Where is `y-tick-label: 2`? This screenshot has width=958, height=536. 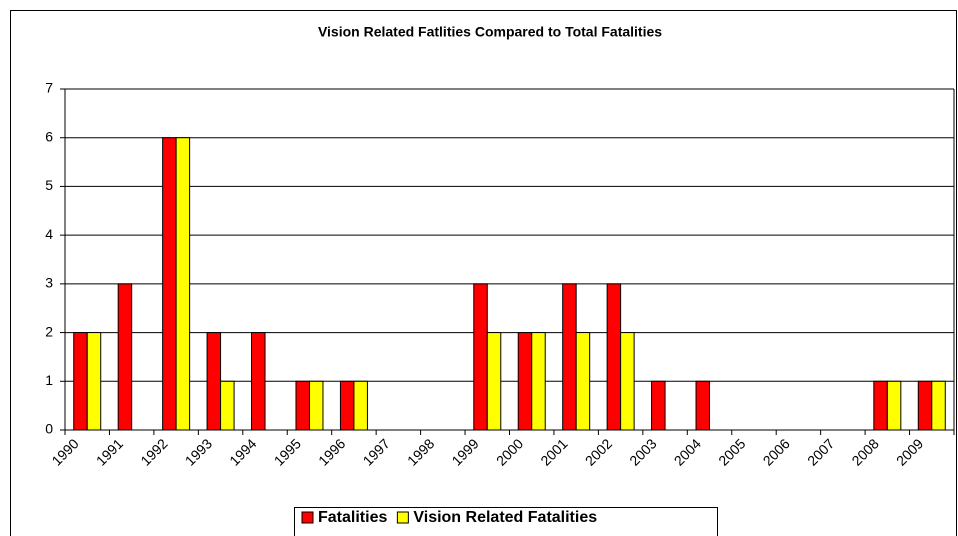 y-tick-label: 2 is located at coordinates (49, 331).